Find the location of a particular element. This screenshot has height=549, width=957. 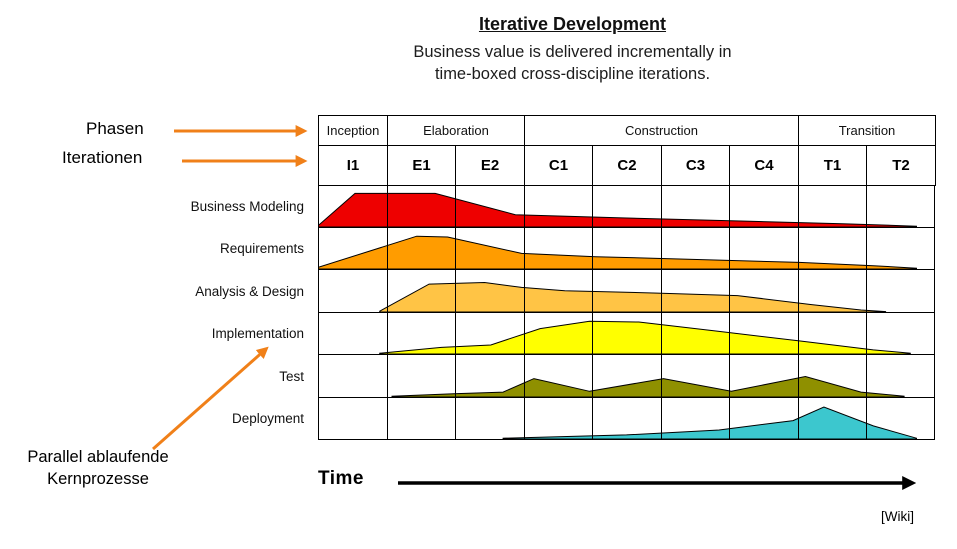

discipline-label-analysis-design: Analysis & Design is located at coordinates (249, 291).